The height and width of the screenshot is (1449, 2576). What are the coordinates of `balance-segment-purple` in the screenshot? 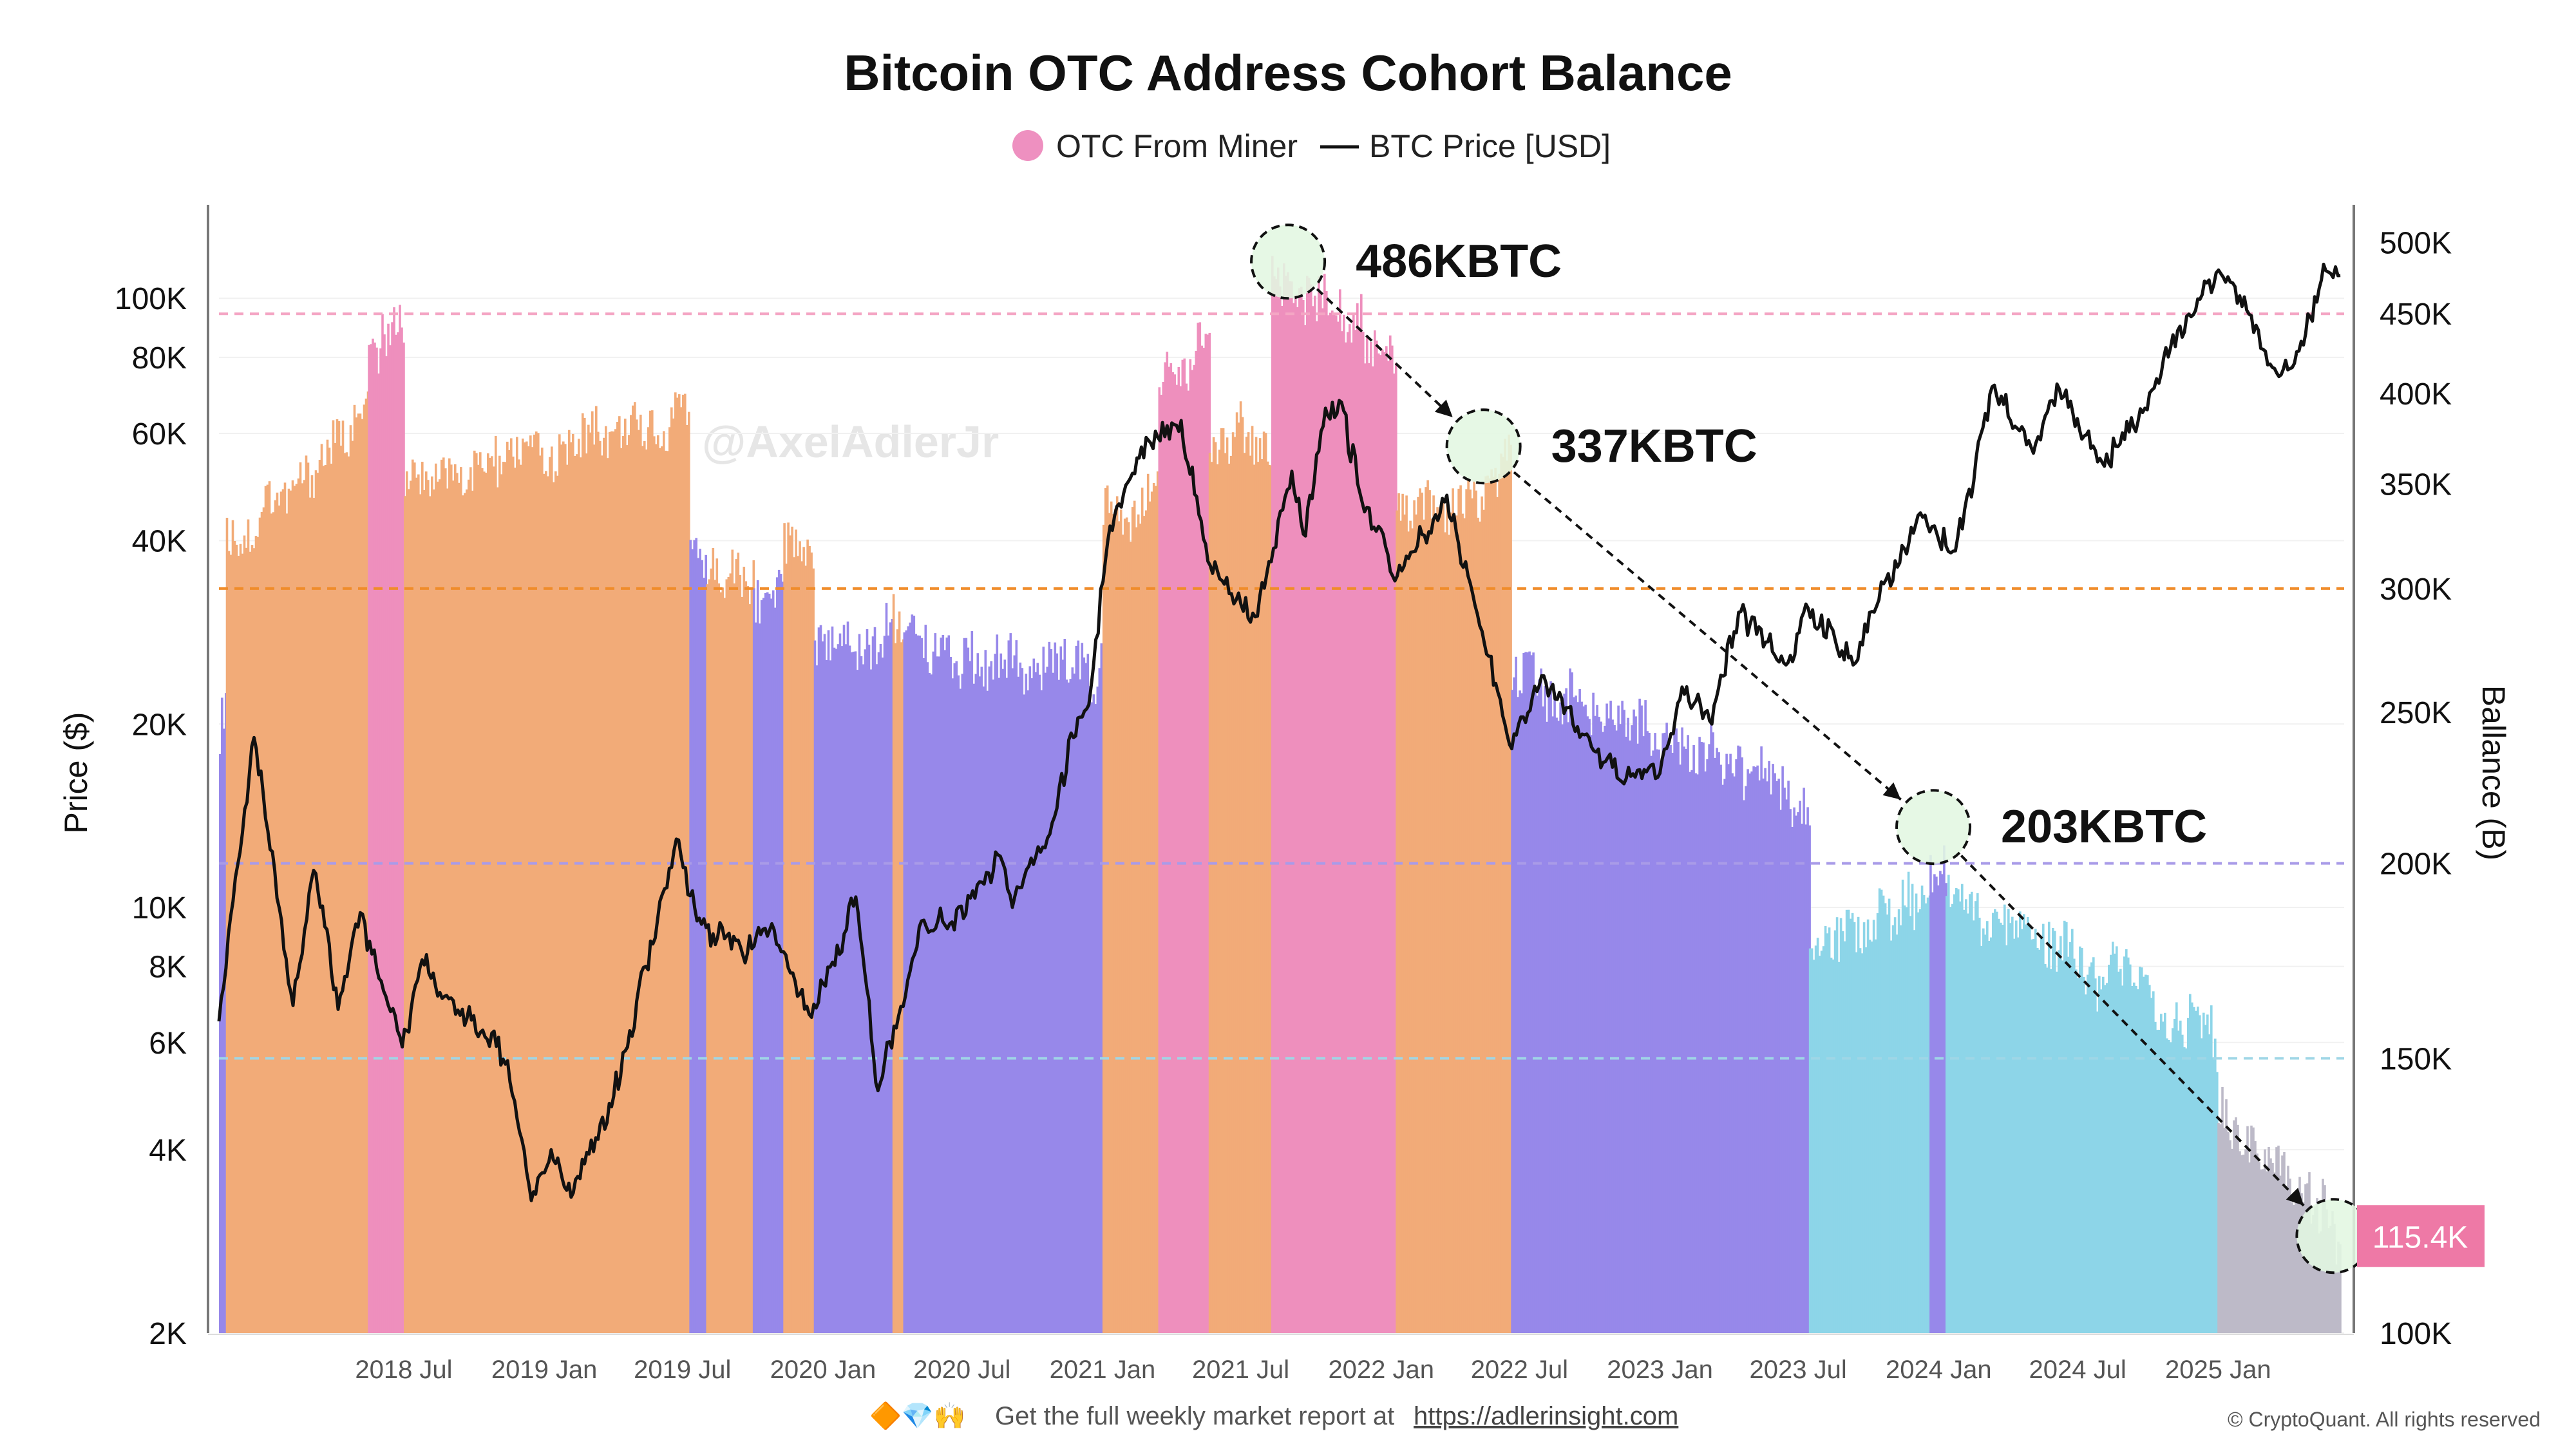 It's located at (1004, 974).